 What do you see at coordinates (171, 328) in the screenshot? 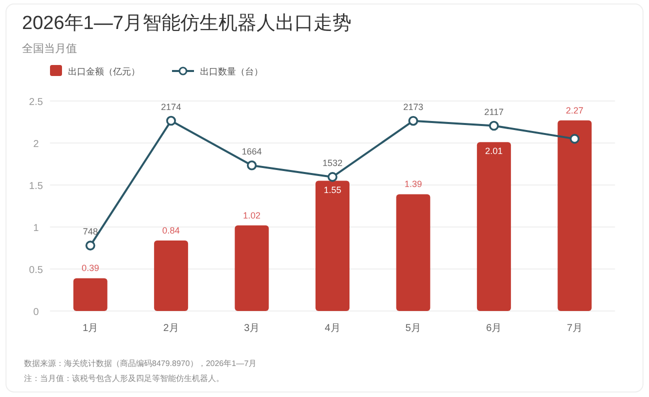
I see `x-tick-label: 2月` at bounding box center [171, 328].